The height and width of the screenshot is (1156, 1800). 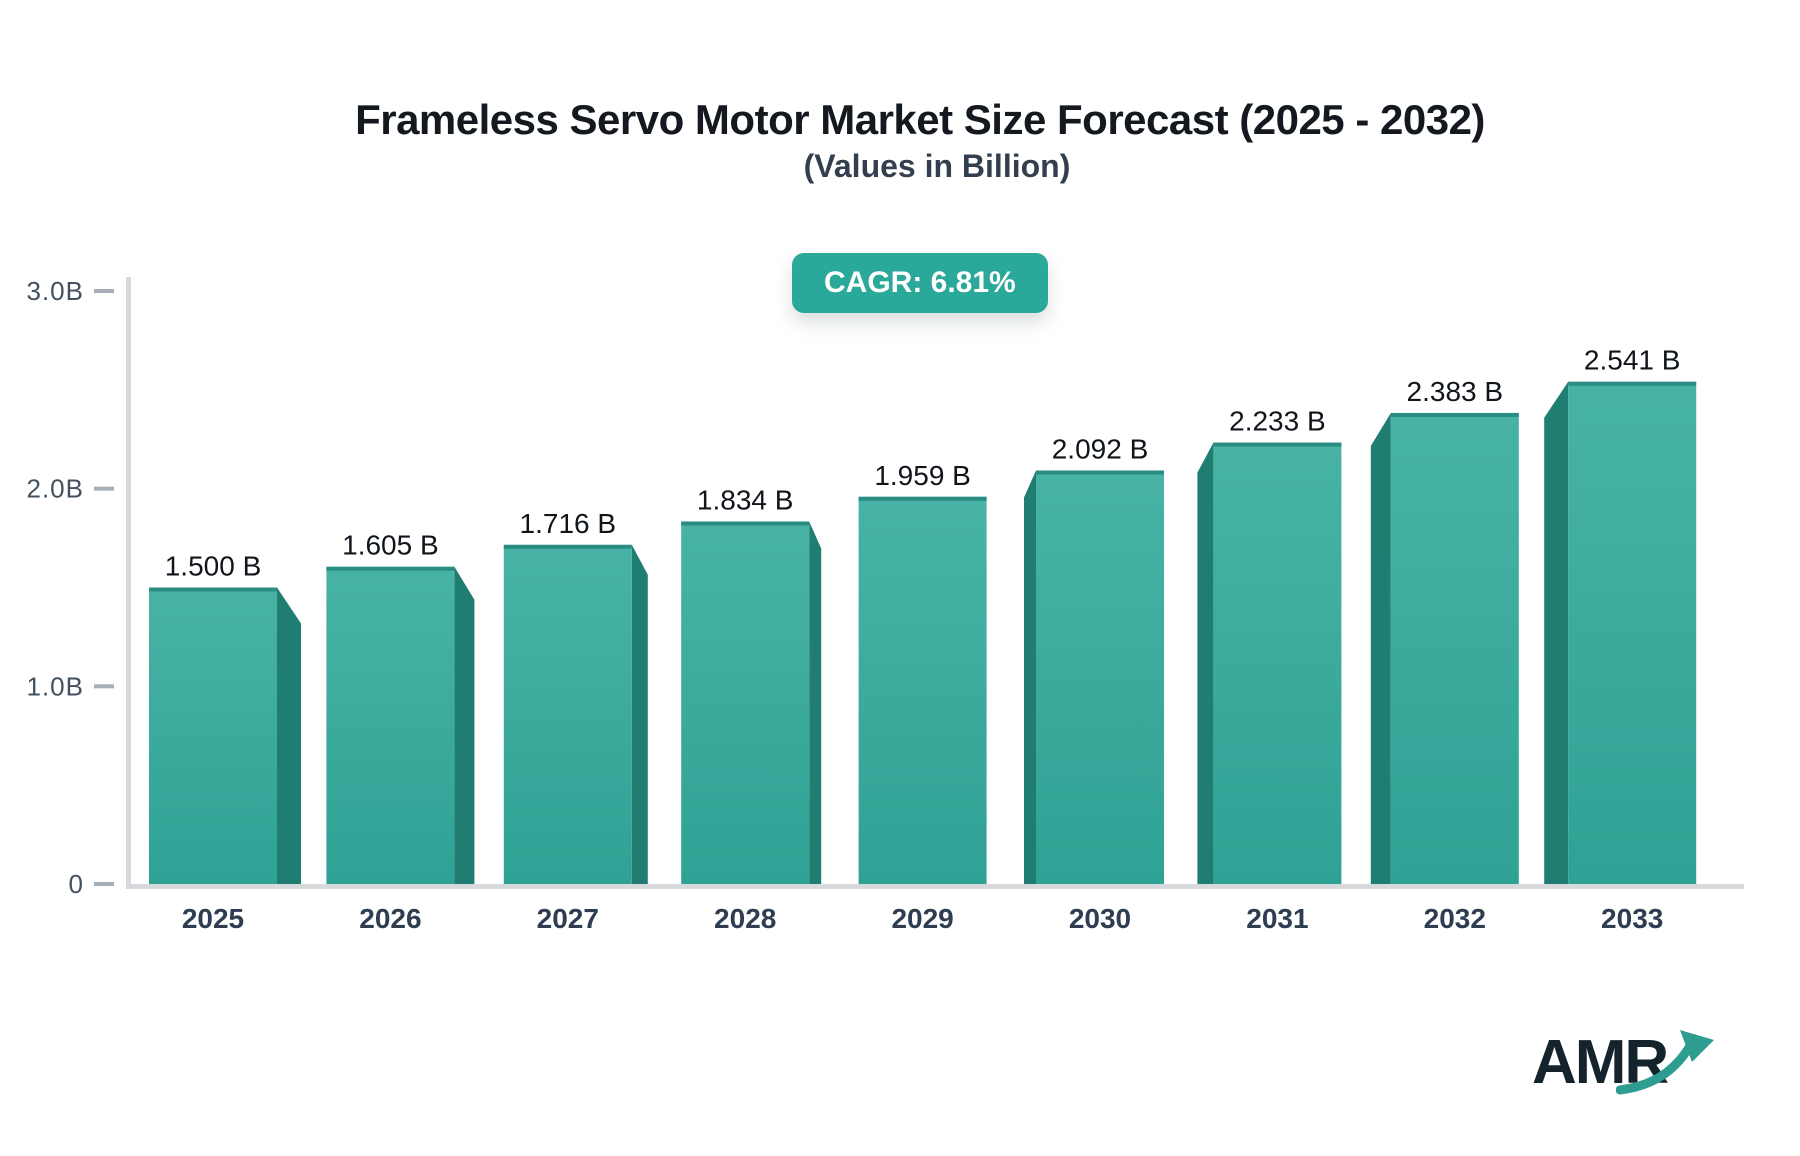 I want to click on x-axis-label: 2027, so click(x=568, y=918).